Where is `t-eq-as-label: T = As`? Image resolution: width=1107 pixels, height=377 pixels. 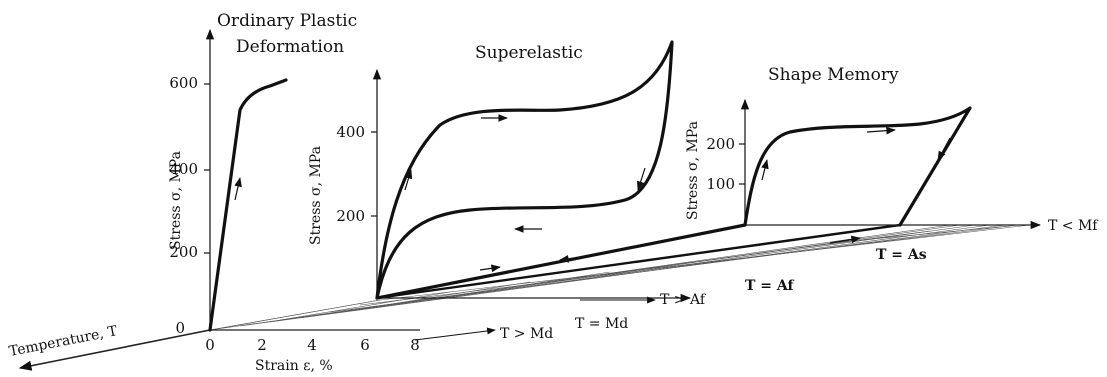
t-eq-as-label: T = As is located at coordinates (901, 255).